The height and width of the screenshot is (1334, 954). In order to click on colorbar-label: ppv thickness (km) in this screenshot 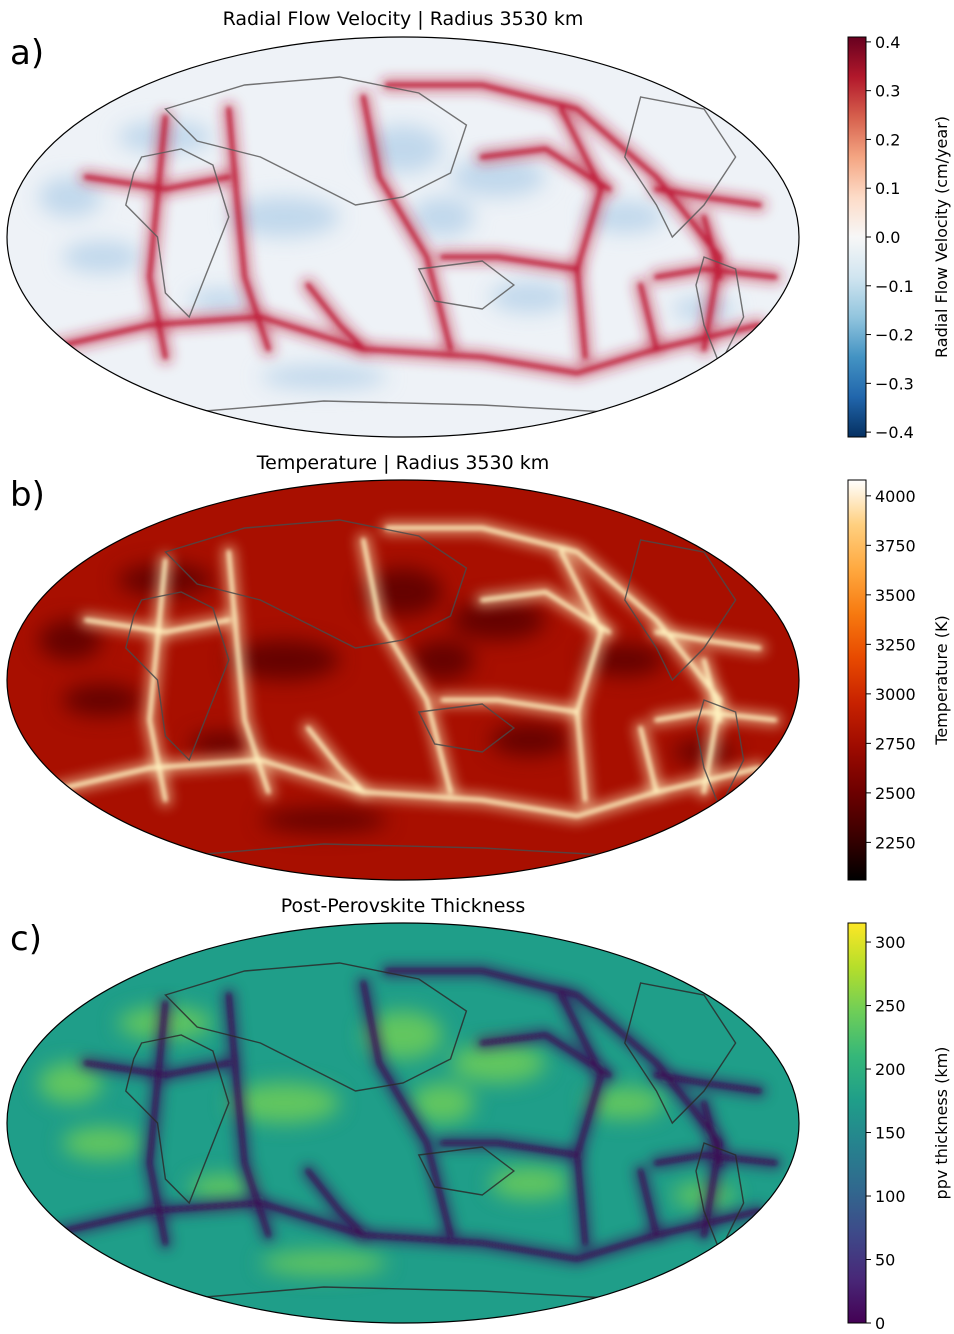, I will do `click(941, 1123)`.